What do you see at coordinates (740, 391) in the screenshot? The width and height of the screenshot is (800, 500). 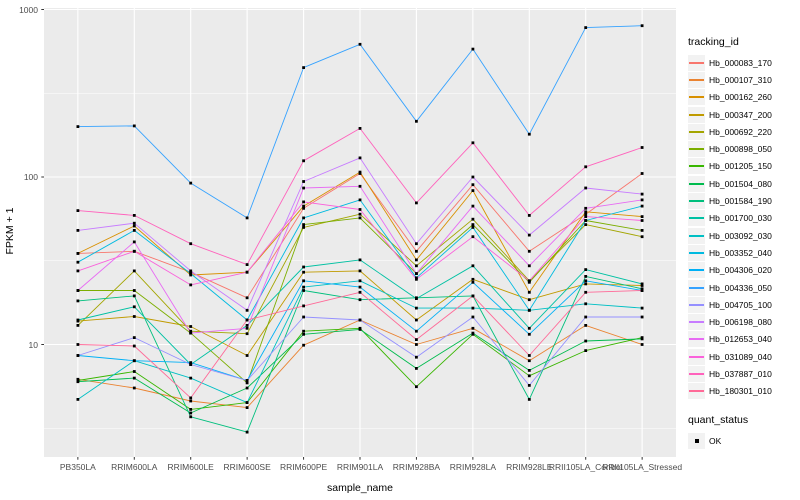 I see `legend-item-label: Hb_180301_010` at bounding box center [740, 391].